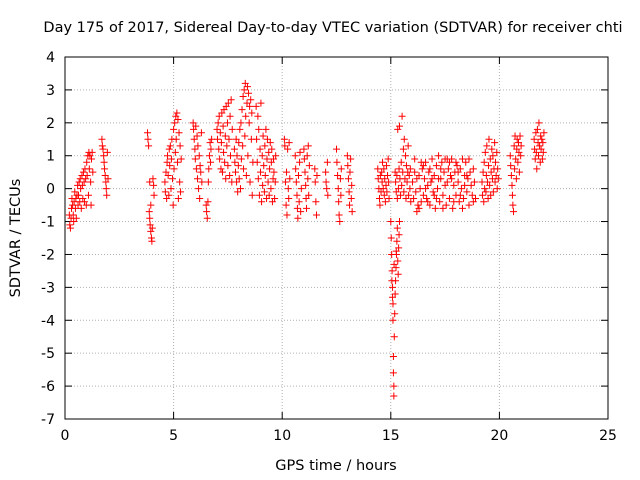  I want to click on x-tick-label: 10, so click(282, 436).